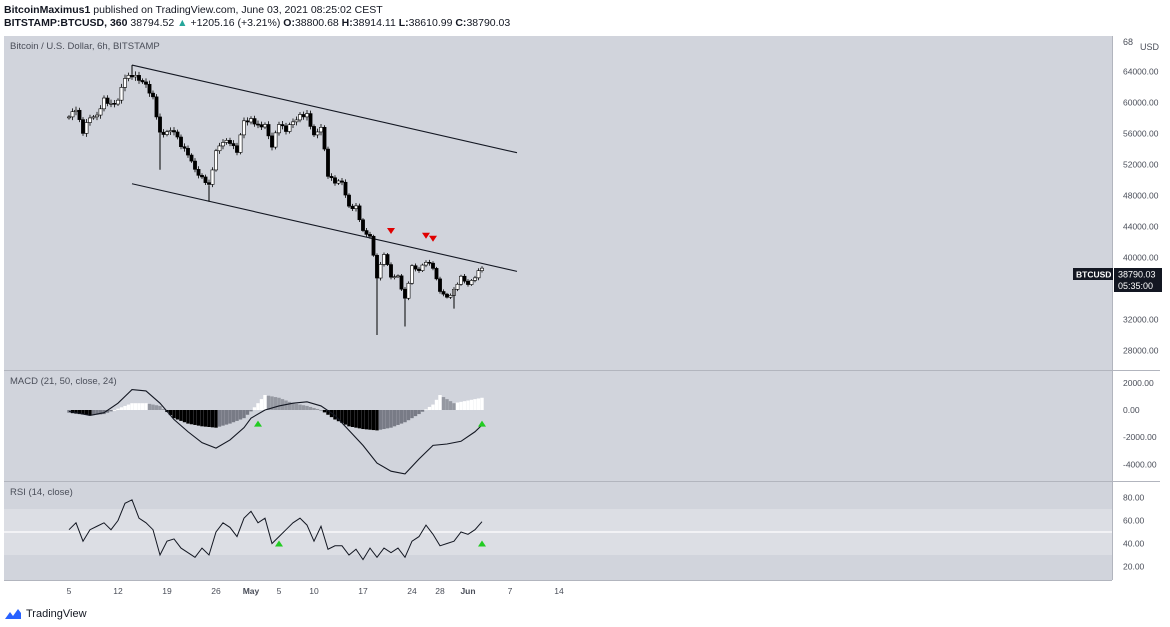 Image resolution: width=1170 pixels, height=627 pixels. I want to click on tradingview-logo-icon, so click(13, 614).